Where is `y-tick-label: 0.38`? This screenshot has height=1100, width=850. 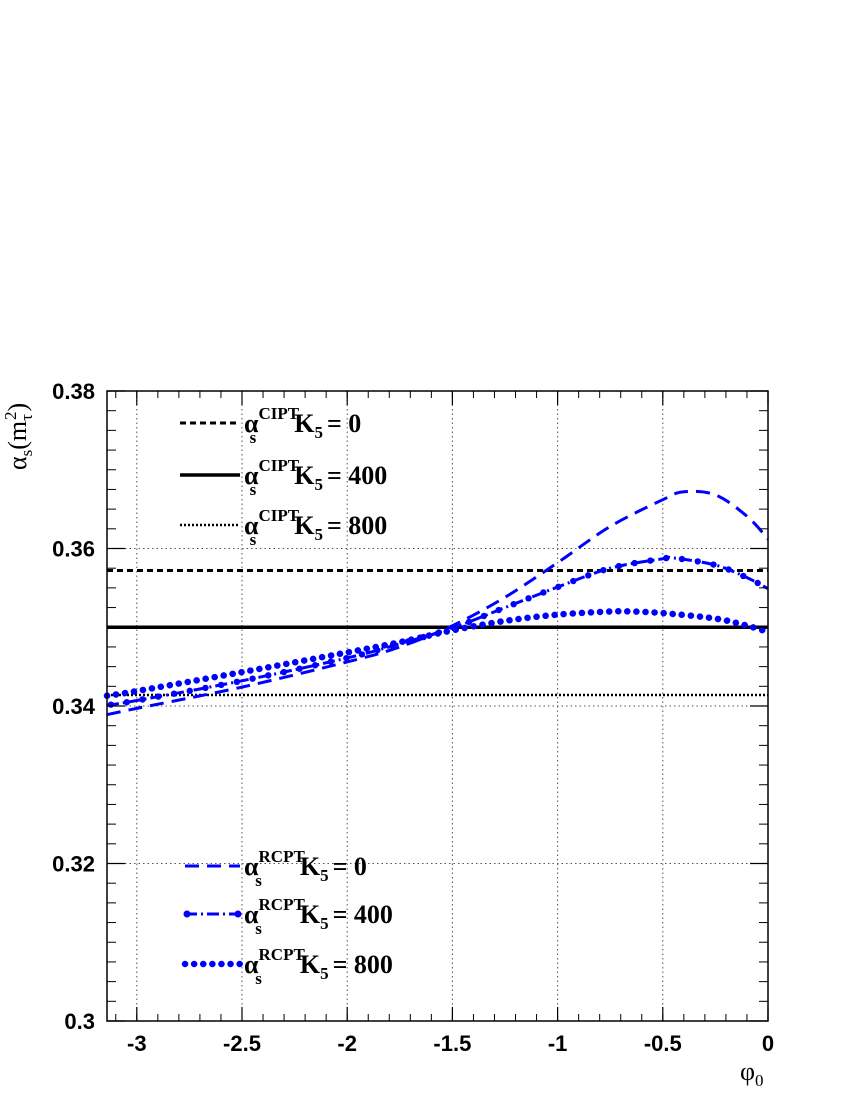
y-tick-label: 0.38 is located at coordinates (73, 391).